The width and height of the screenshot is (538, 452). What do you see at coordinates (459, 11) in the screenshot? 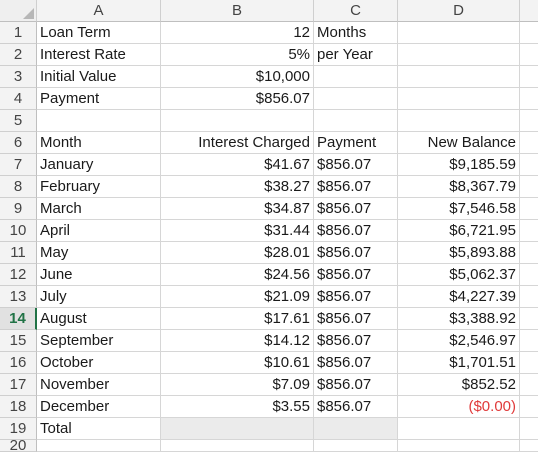
I see `column-header-d: D` at bounding box center [459, 11].